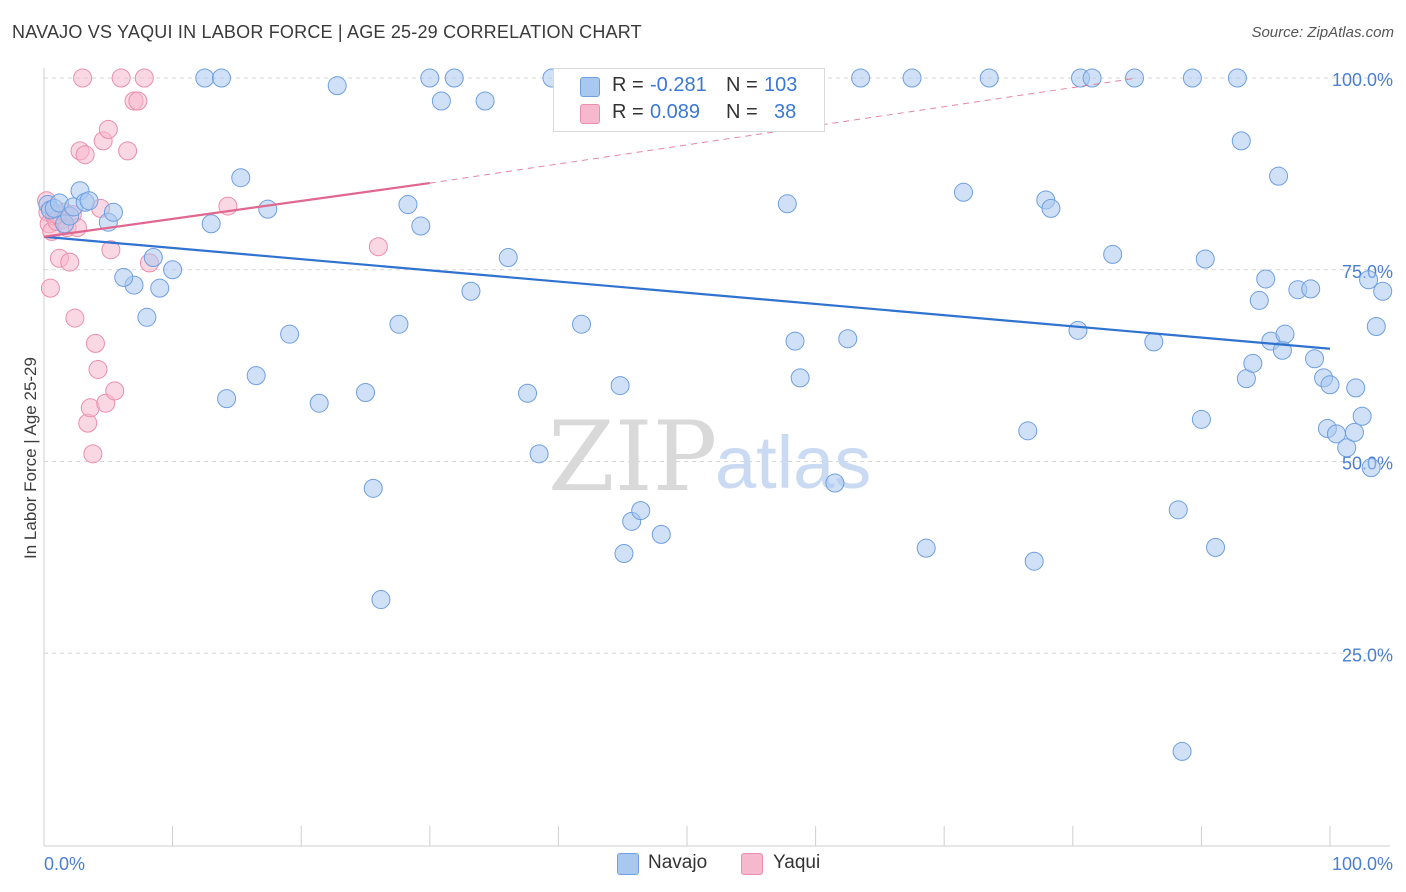  I want to click on legend-n-value: 103, so click(781, 85).